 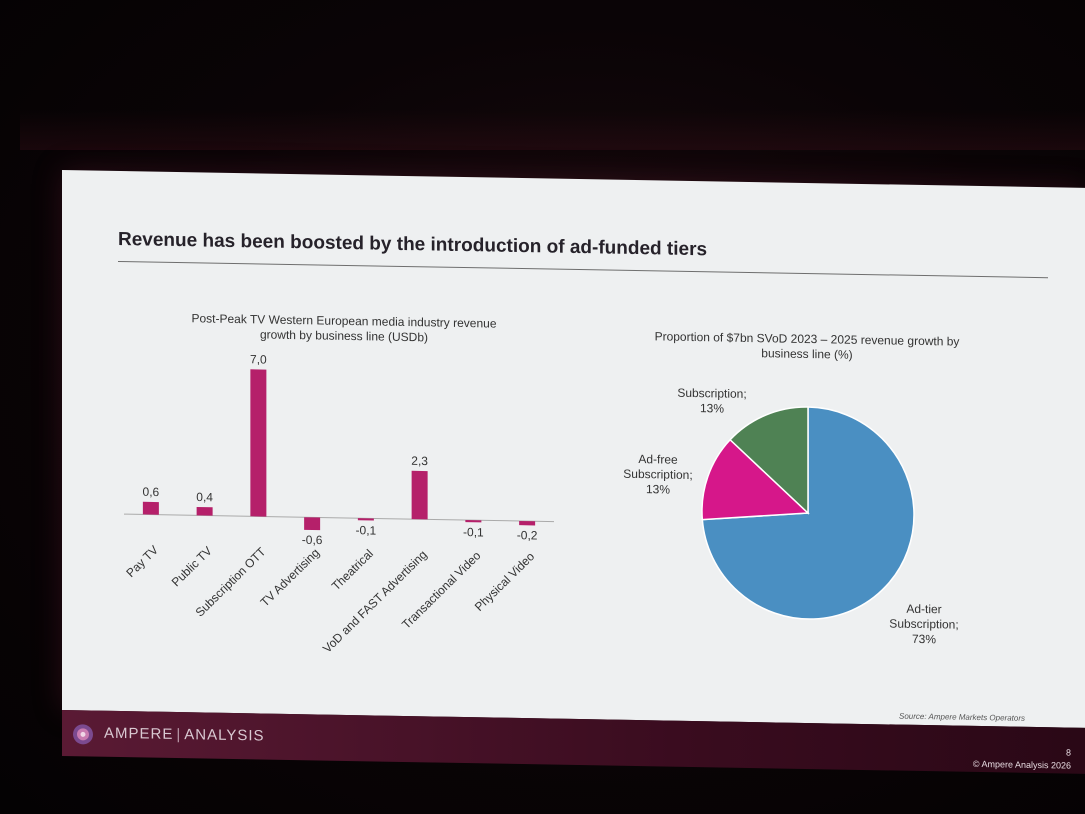 I want to click on bar-value-label: -0,6, so click(x=312, y=540).